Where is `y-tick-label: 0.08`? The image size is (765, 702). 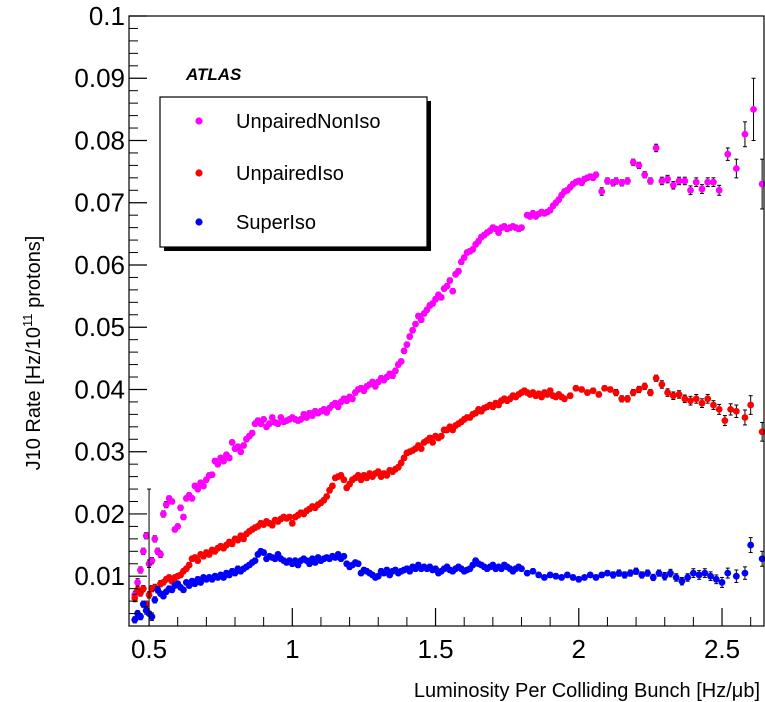 y-tick-label: 0.08 is located at coordinates (99, 140).